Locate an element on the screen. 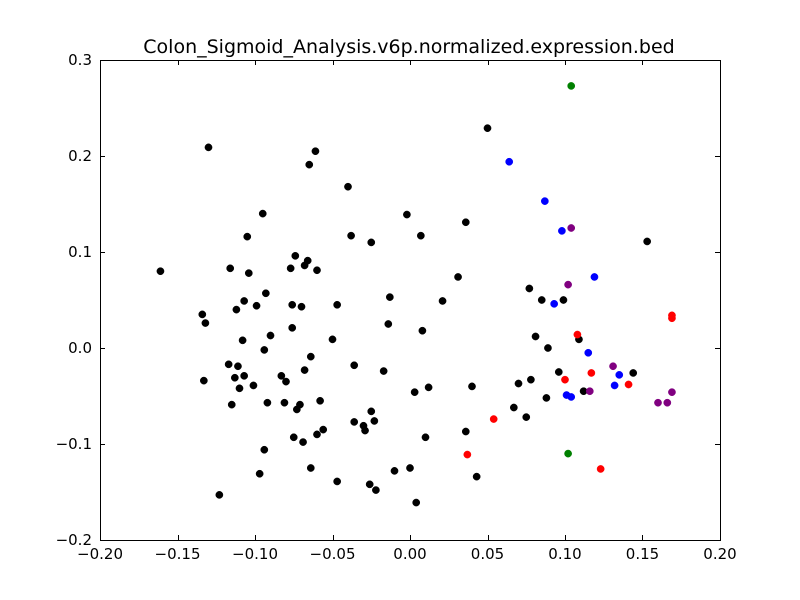 The width and height of the screenshot is (800, 600). x-tick-label: −0.15 is located at coordinates (178, 554).